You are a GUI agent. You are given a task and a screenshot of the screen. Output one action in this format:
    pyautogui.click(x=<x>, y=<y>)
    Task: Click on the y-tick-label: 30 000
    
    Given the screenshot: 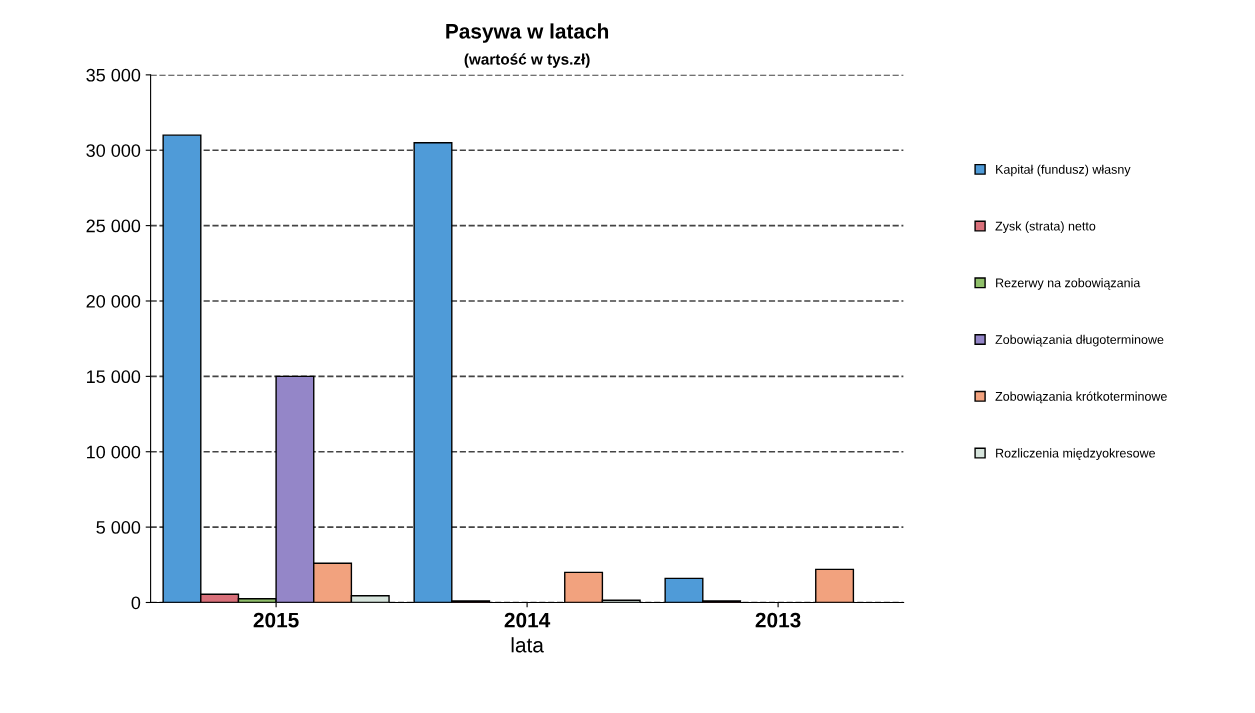 What is the action you would take?
    pyautogui.click(x=113, y=150)
    